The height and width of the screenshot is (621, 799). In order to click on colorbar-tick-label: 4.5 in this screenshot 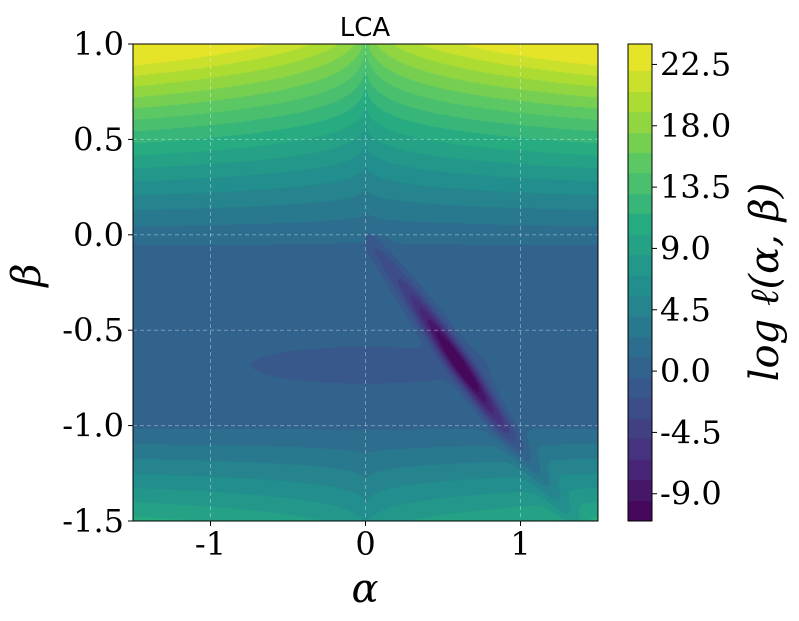, I will do `click(685, 310)`.